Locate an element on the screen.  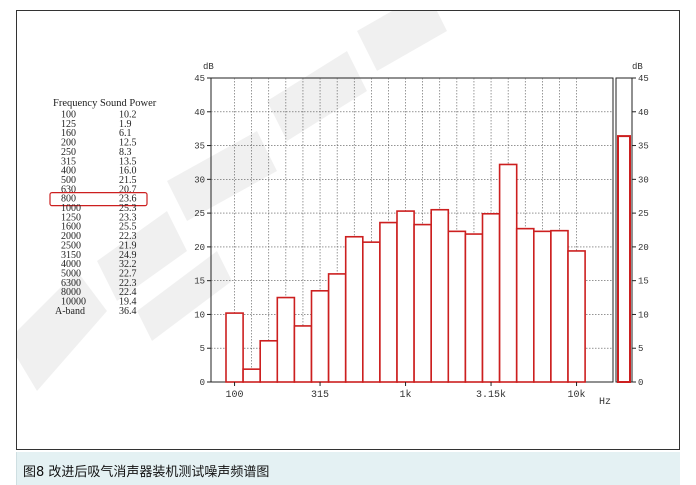
y-tick-label: 40 is located at coordinates (199, 113).